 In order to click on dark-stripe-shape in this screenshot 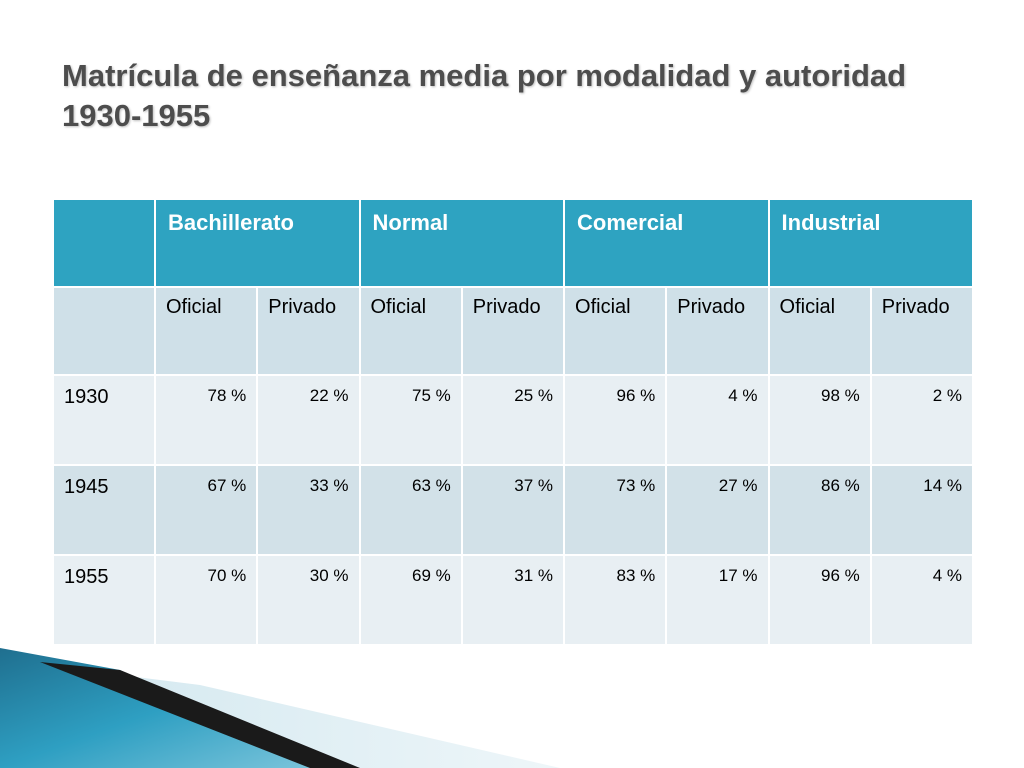, I will do `click(200, 715)`.